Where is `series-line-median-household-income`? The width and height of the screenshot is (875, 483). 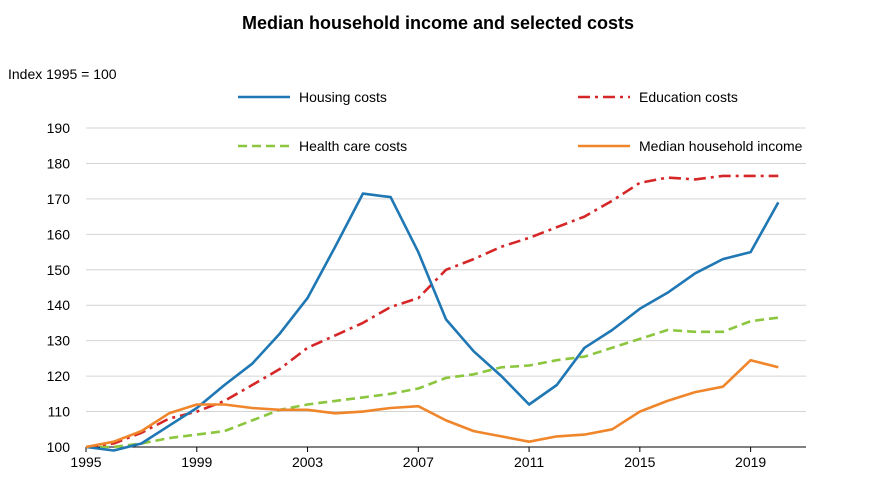 series-line-median-household-income is located at coordinates (432, 403).